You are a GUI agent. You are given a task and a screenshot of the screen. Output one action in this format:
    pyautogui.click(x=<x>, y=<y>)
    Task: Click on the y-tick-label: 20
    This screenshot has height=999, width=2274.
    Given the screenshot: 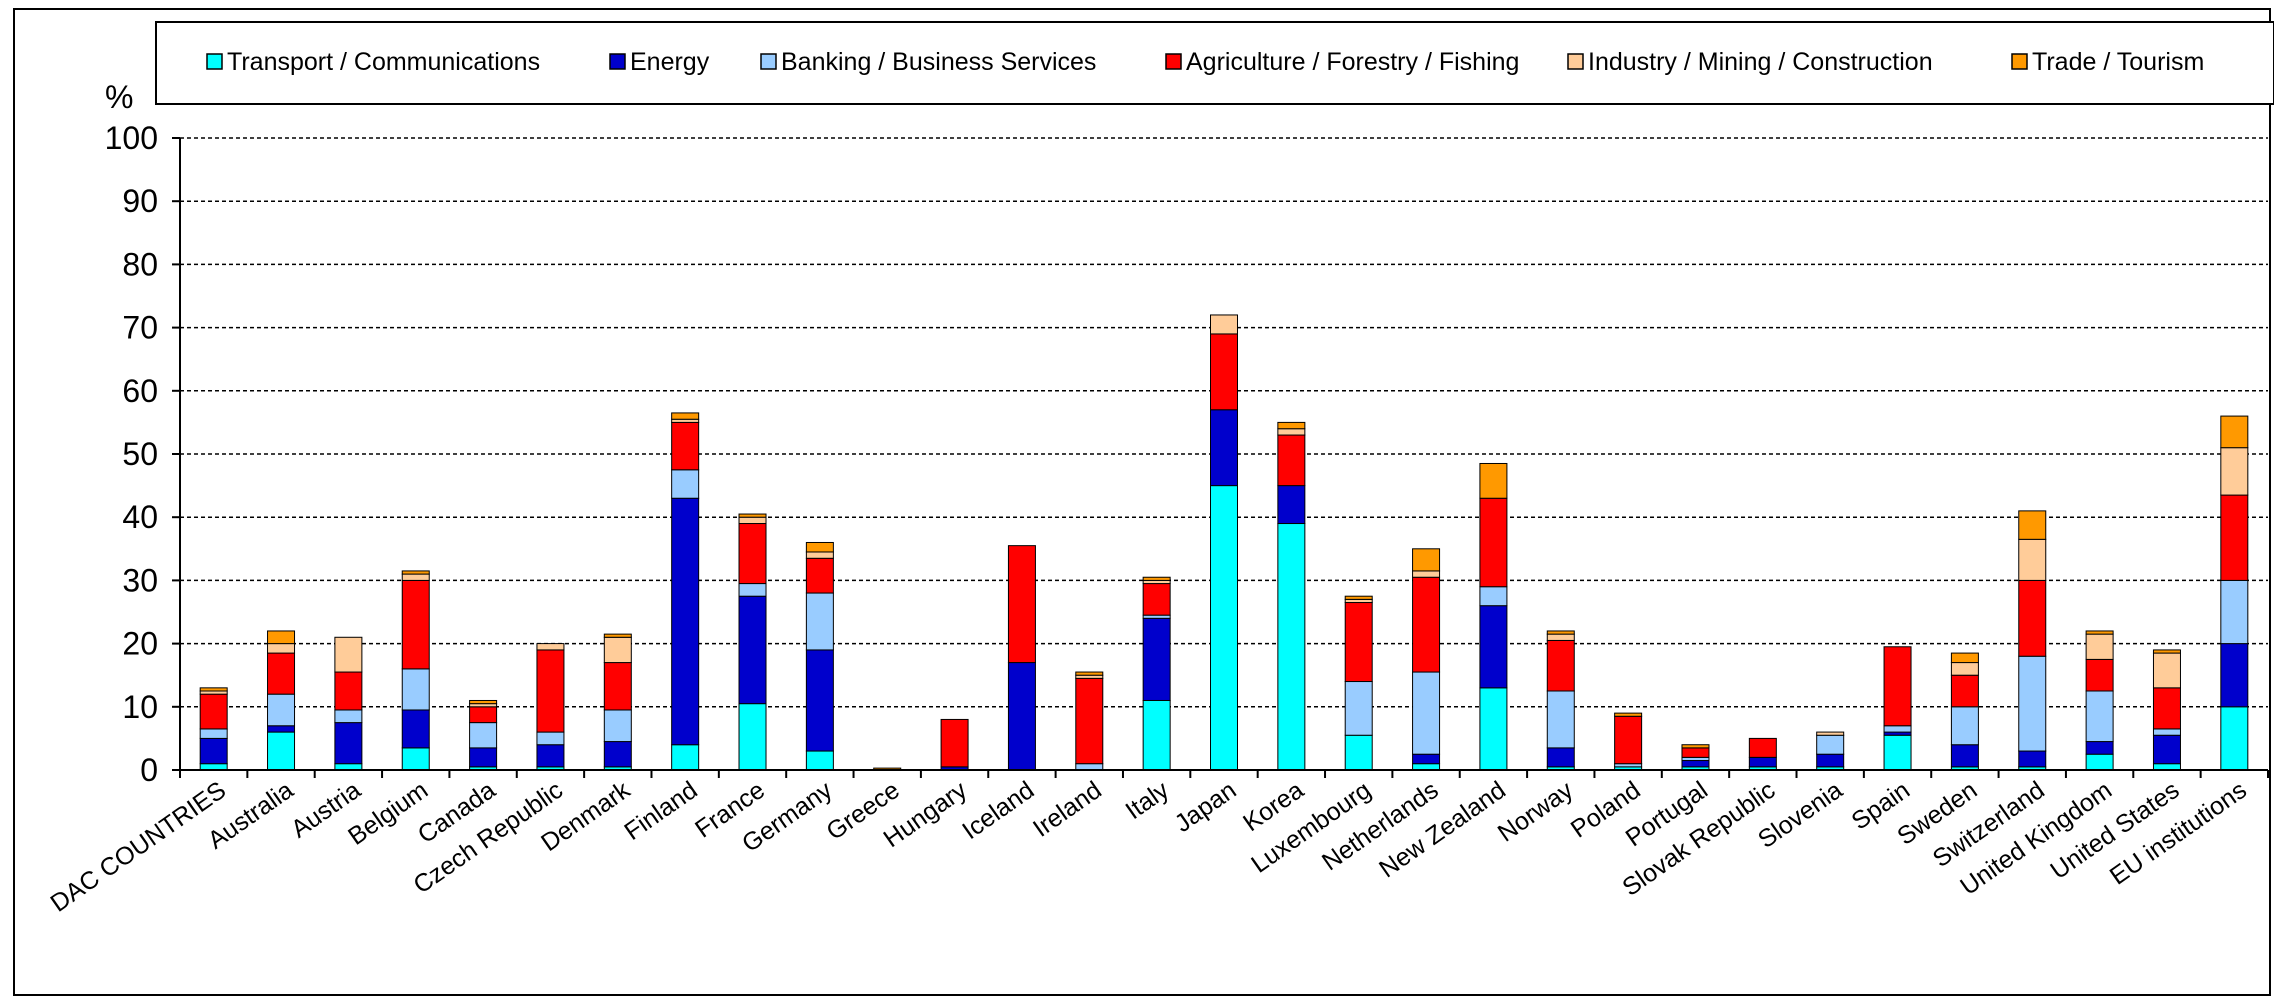 What is the action you would take?
    pyautogui.click(x=140, y=644)
    